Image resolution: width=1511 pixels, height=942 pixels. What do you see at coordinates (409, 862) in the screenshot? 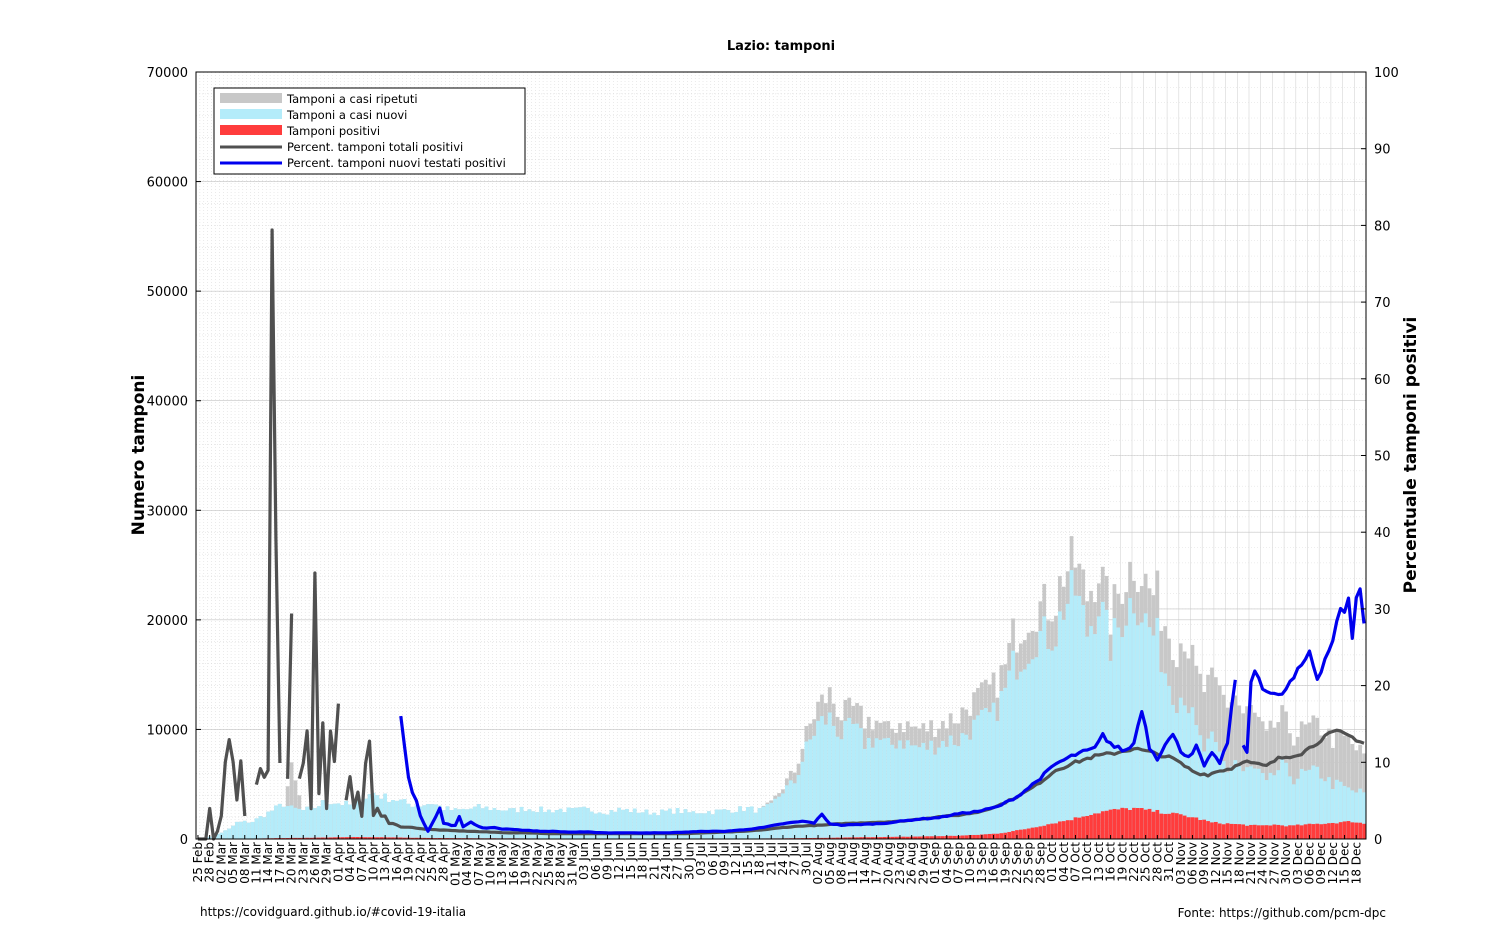
I see `x-tick-label: 19 Apr` at bounding box center [409, 862].